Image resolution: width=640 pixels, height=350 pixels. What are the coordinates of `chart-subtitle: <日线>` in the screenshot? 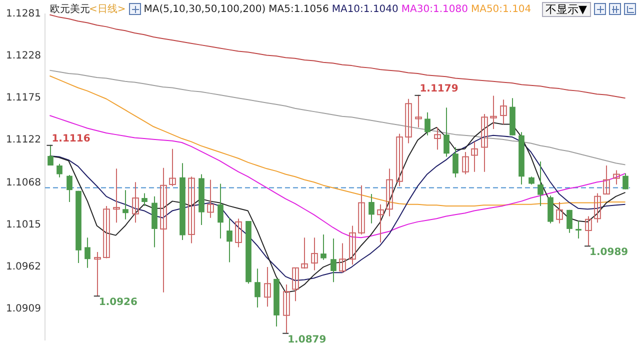 It's located at (107, 9).